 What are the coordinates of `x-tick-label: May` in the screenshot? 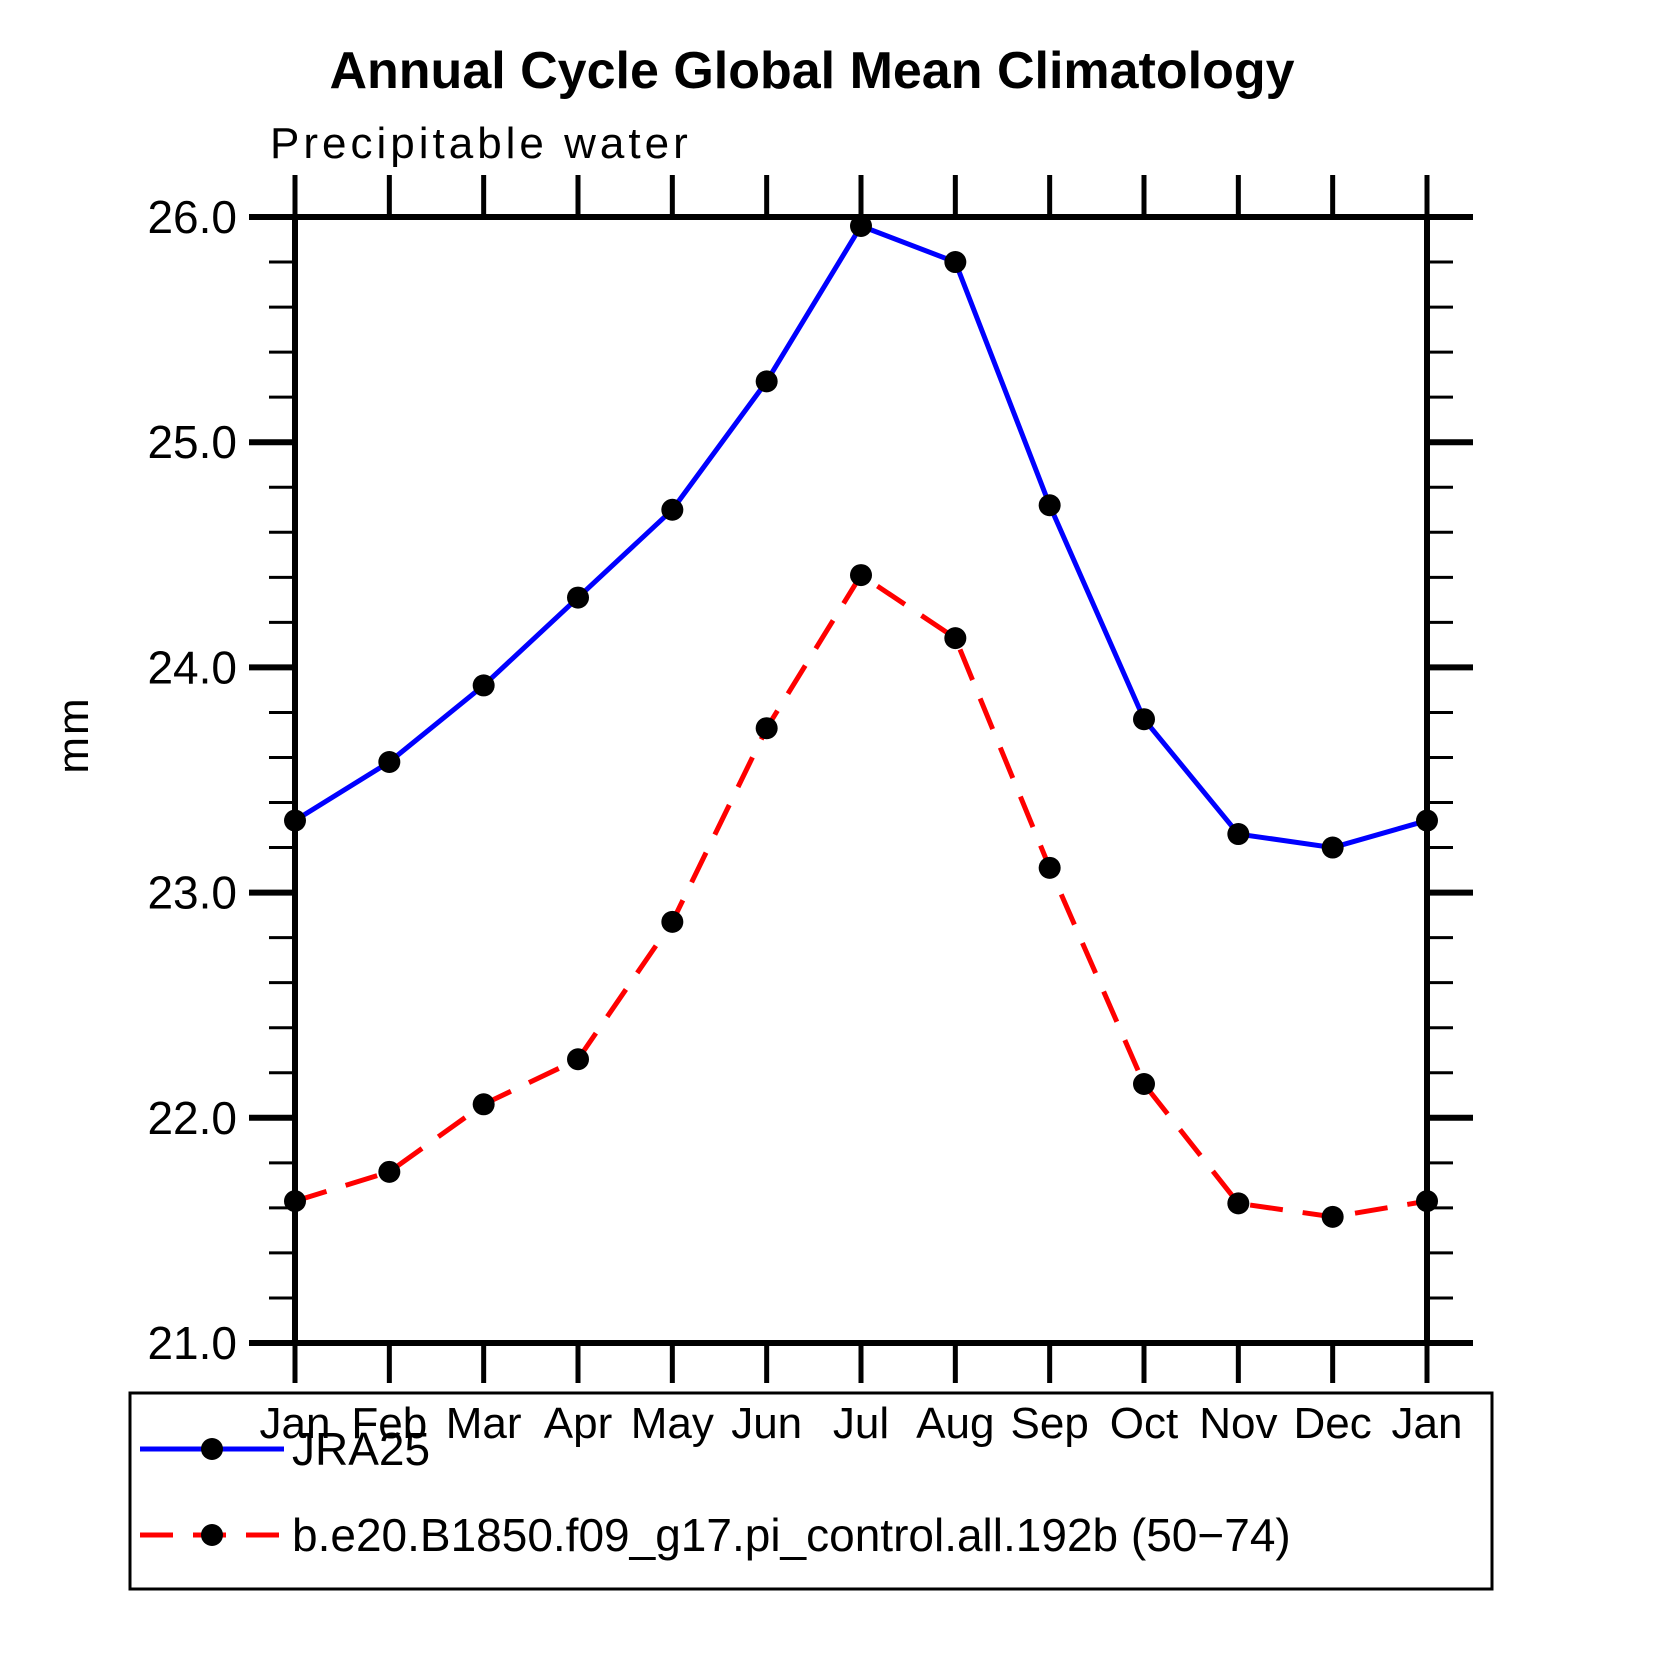 It's located at (672, 1423).